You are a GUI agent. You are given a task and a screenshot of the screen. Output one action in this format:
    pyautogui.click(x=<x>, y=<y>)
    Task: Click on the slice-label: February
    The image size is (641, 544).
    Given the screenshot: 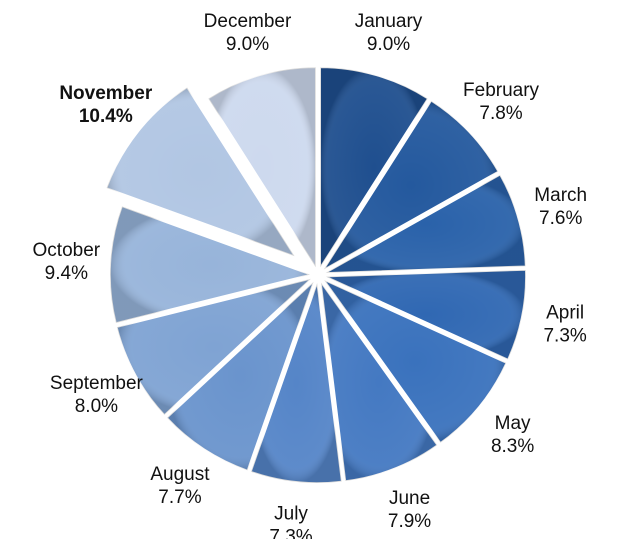 What is the action you would take?
    pyautogui.click(x=501, y=90)
    